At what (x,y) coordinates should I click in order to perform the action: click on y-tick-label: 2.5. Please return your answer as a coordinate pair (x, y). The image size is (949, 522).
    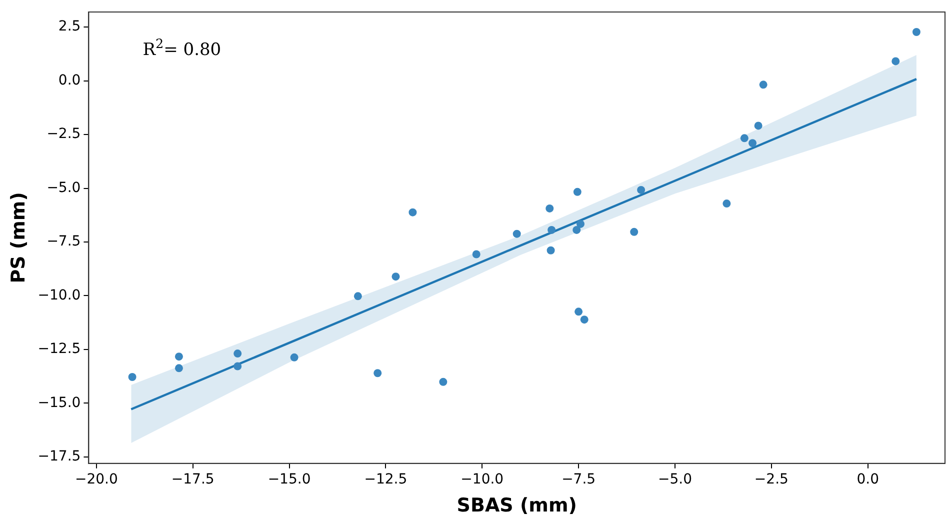
    Looking at the image, I should click on (69, 26).